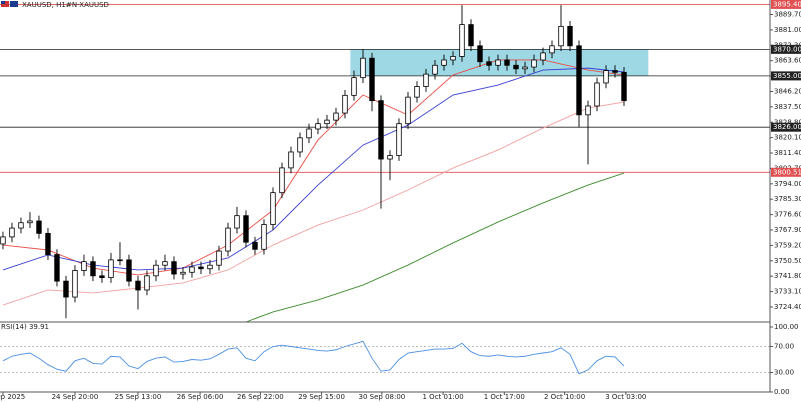 The width and height of the screenshot is (801, 402). Describe the element at coordinates (787, 276) in the screenshot. I see `y-tick-label: 3741.80` at that location.